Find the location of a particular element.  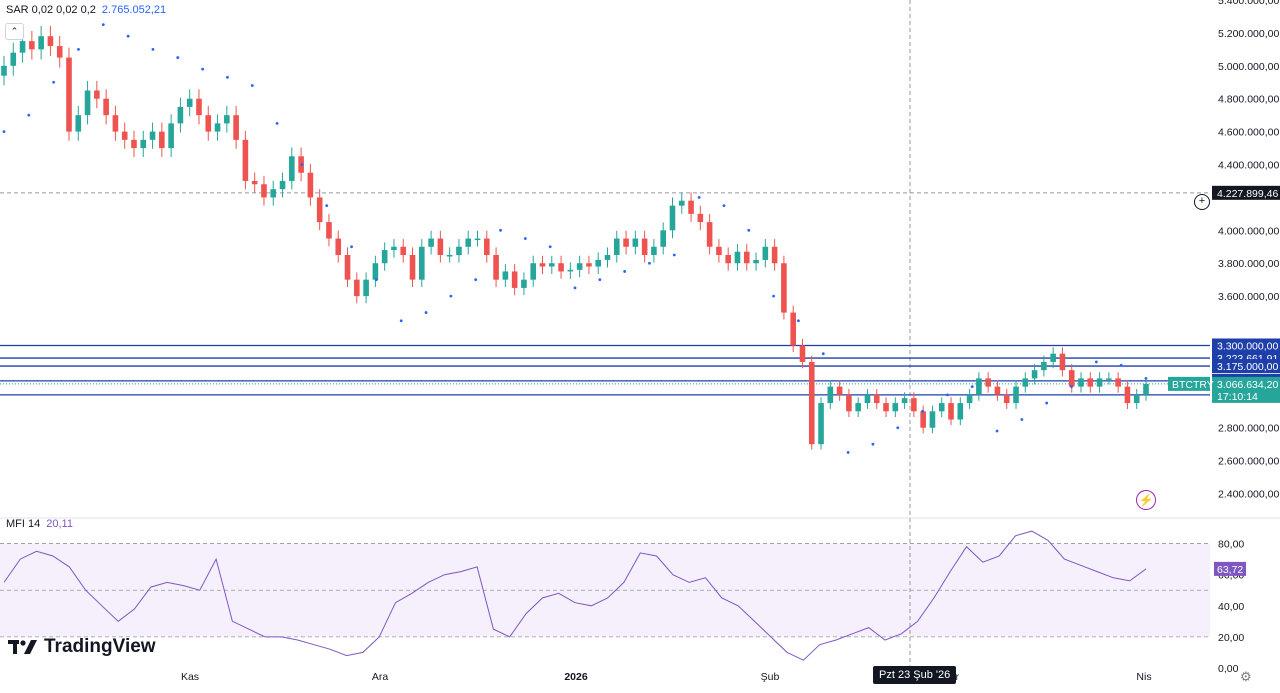

sar-indicator-legend: SAR 0,02 0,02 0,2 2.765.052,21 is located at coordinates (86, 10).